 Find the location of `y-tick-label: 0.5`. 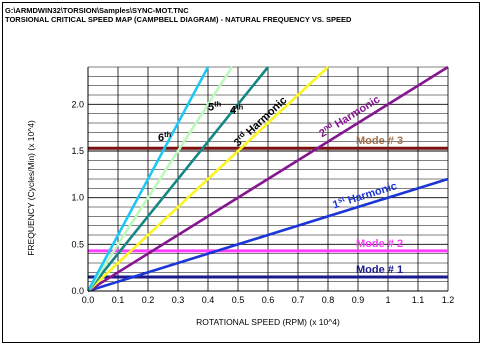

y-tick-label: 0.5 is located at coordinates (77, 244).